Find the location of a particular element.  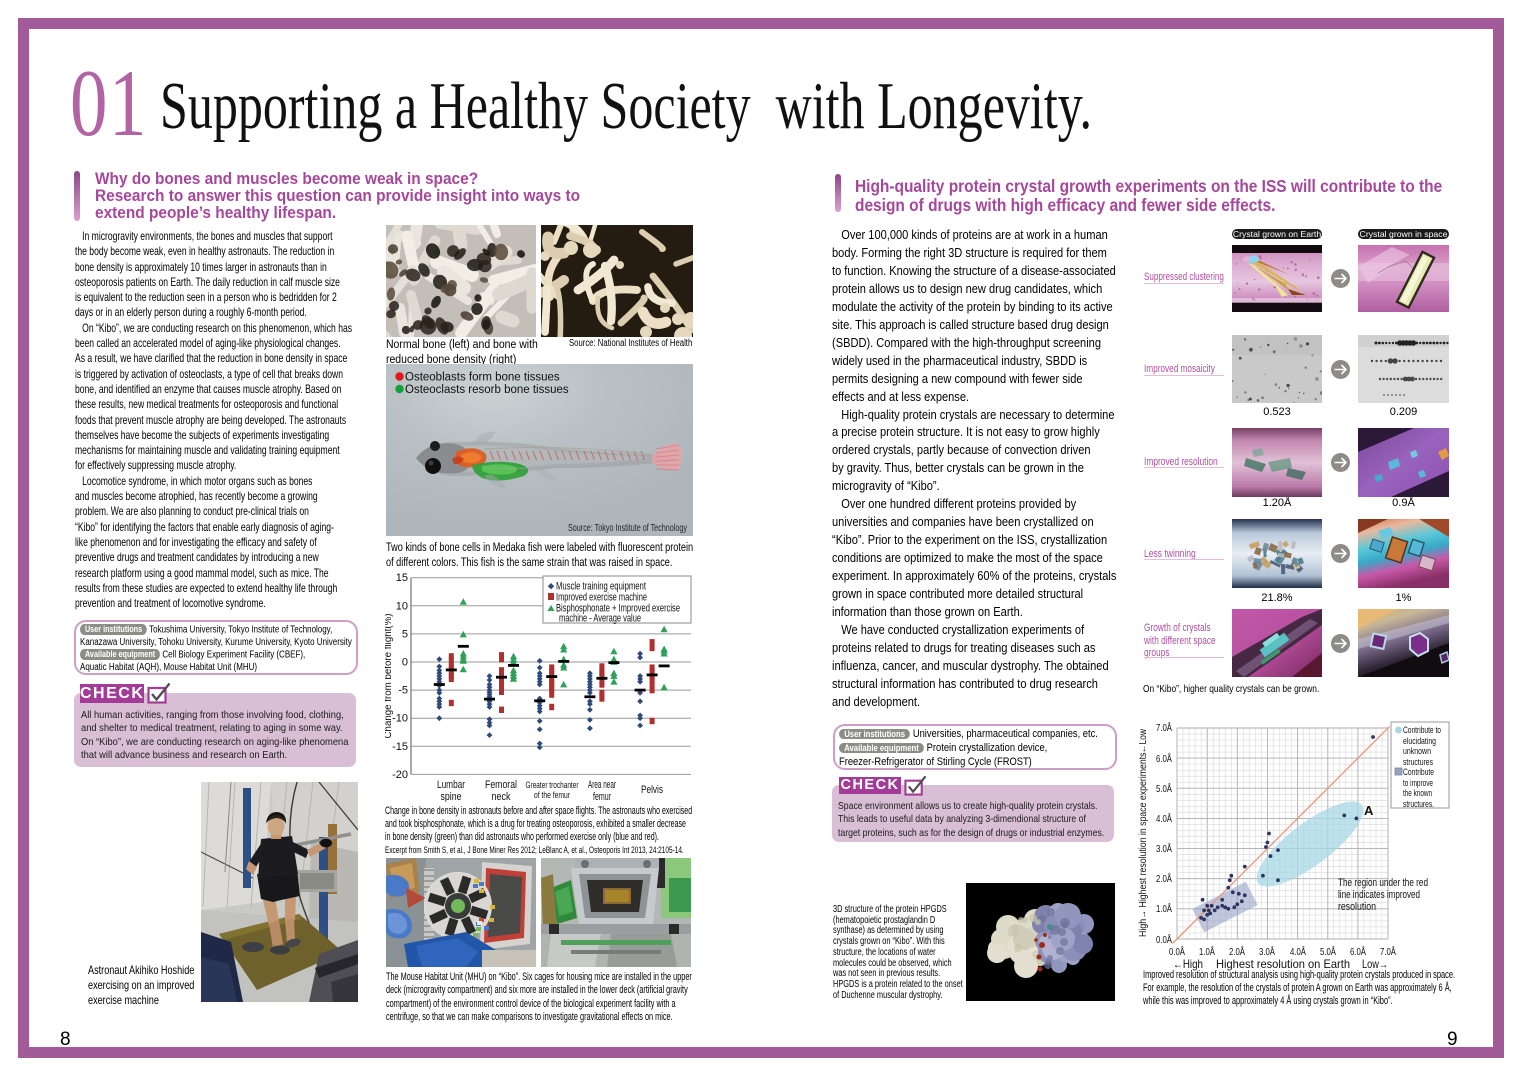

svg-text: elucidating is located at coordinates (1419, 741).